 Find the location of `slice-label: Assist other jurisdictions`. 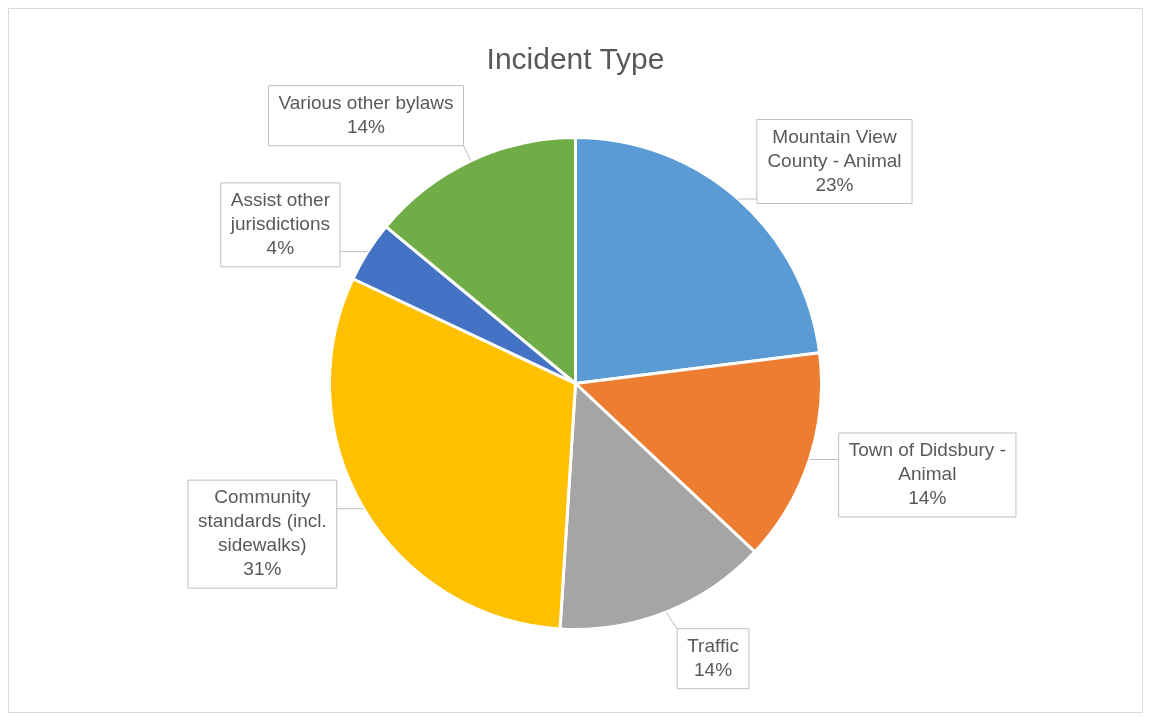

slice-label: Assist other jurisdictions is located at coordinates (280, 212).